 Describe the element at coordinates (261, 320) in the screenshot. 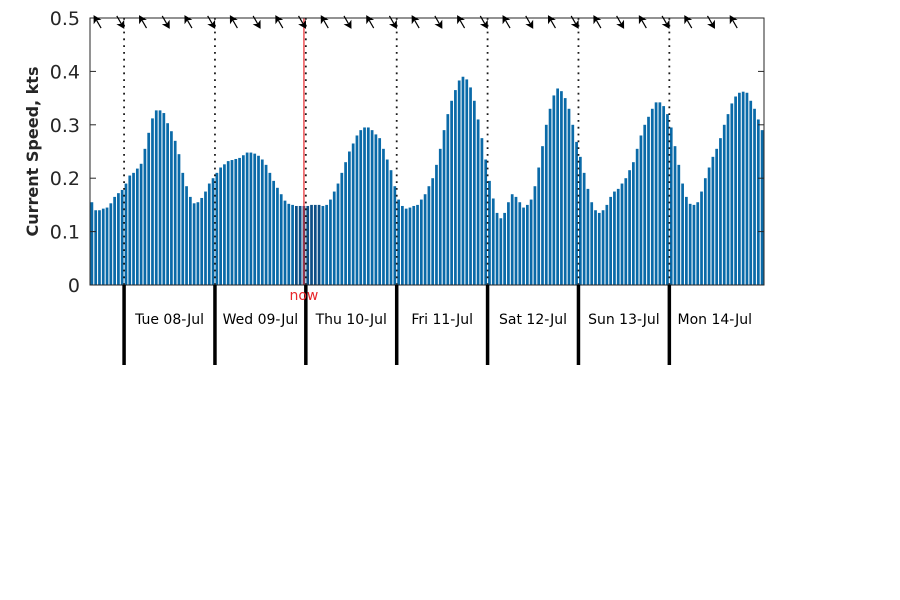

I see `day-label: Wed 09-Jul` at that location.